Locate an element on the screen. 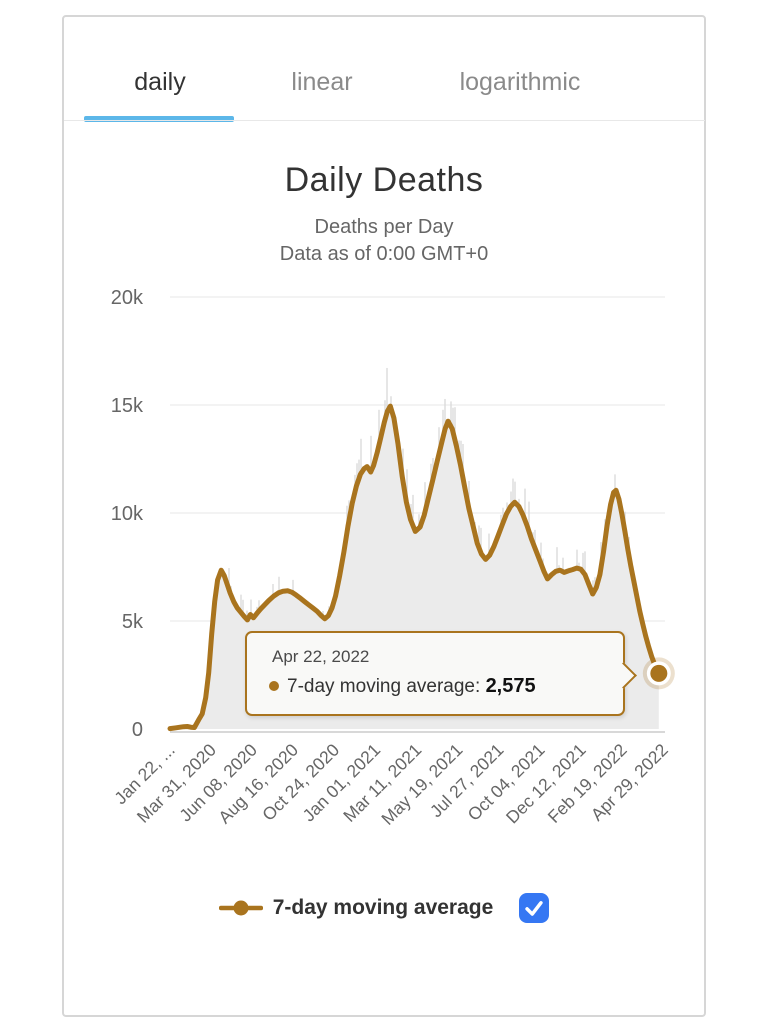 This screenshot has width=768, height=1024. svg-text: 15k is located at coordinates (127, 406).